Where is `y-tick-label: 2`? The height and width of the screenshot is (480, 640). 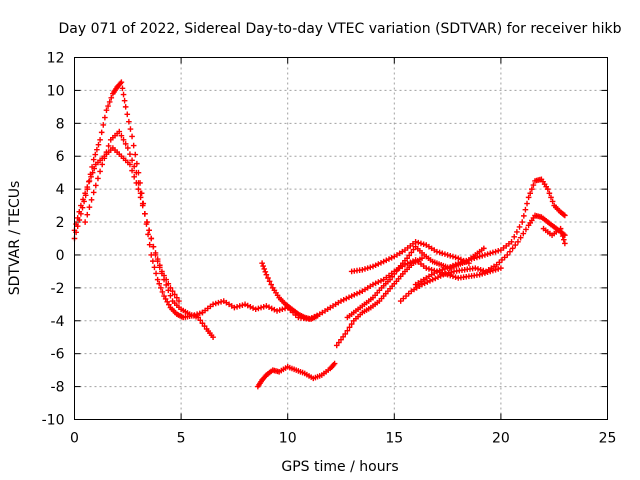
y-tick-label: 2 is located at coordinates (60, 223).